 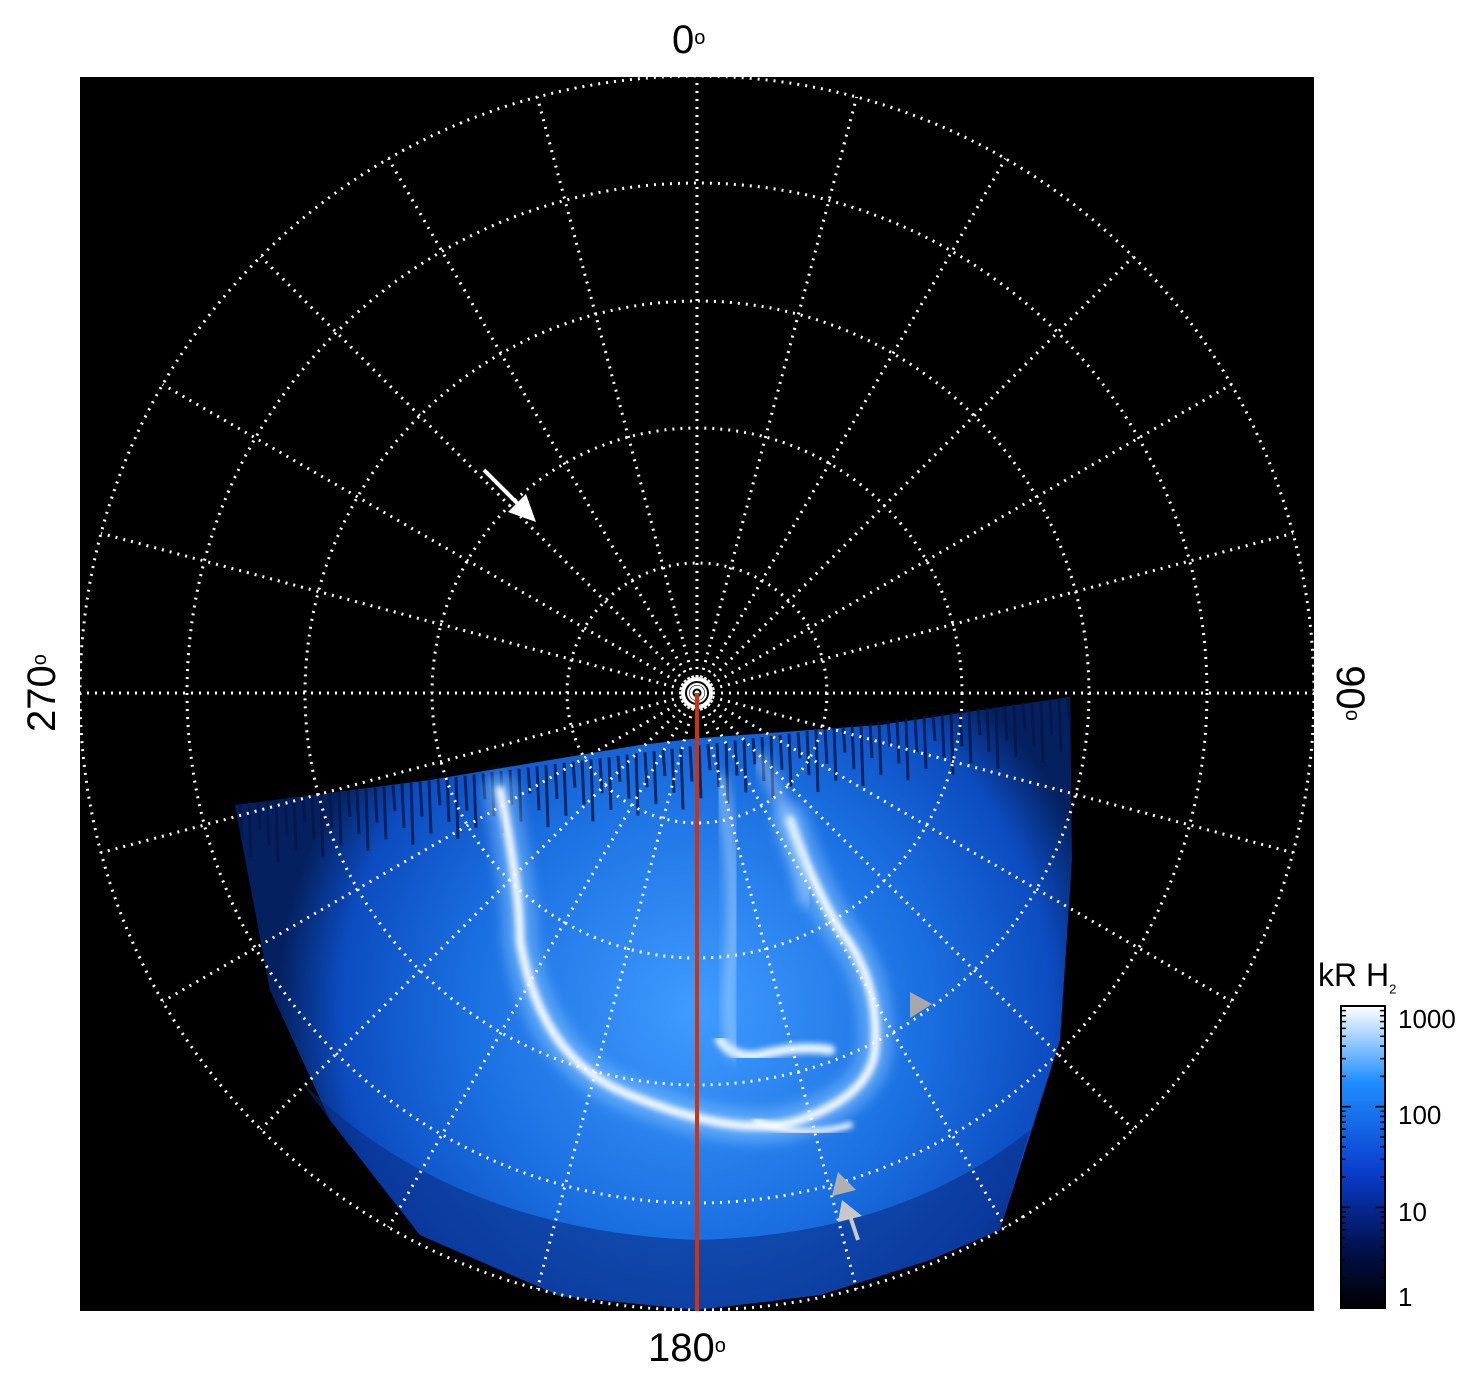 I want to click on colorbar, so click(x=1363, y=1157).